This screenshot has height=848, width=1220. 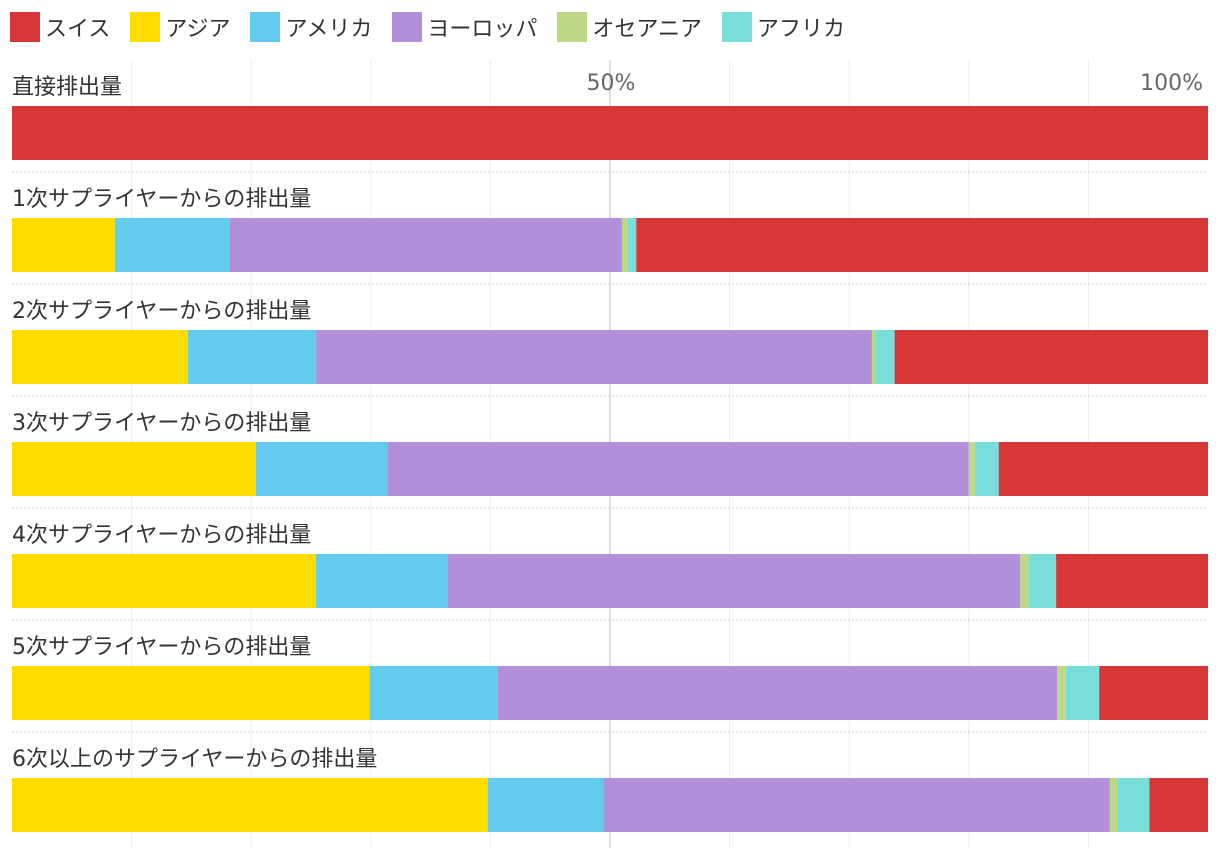 What do you see at coordinates (329, 29) in the screenshot?
I see `legend-label: アメリカ` at bounding box center [329, 29].